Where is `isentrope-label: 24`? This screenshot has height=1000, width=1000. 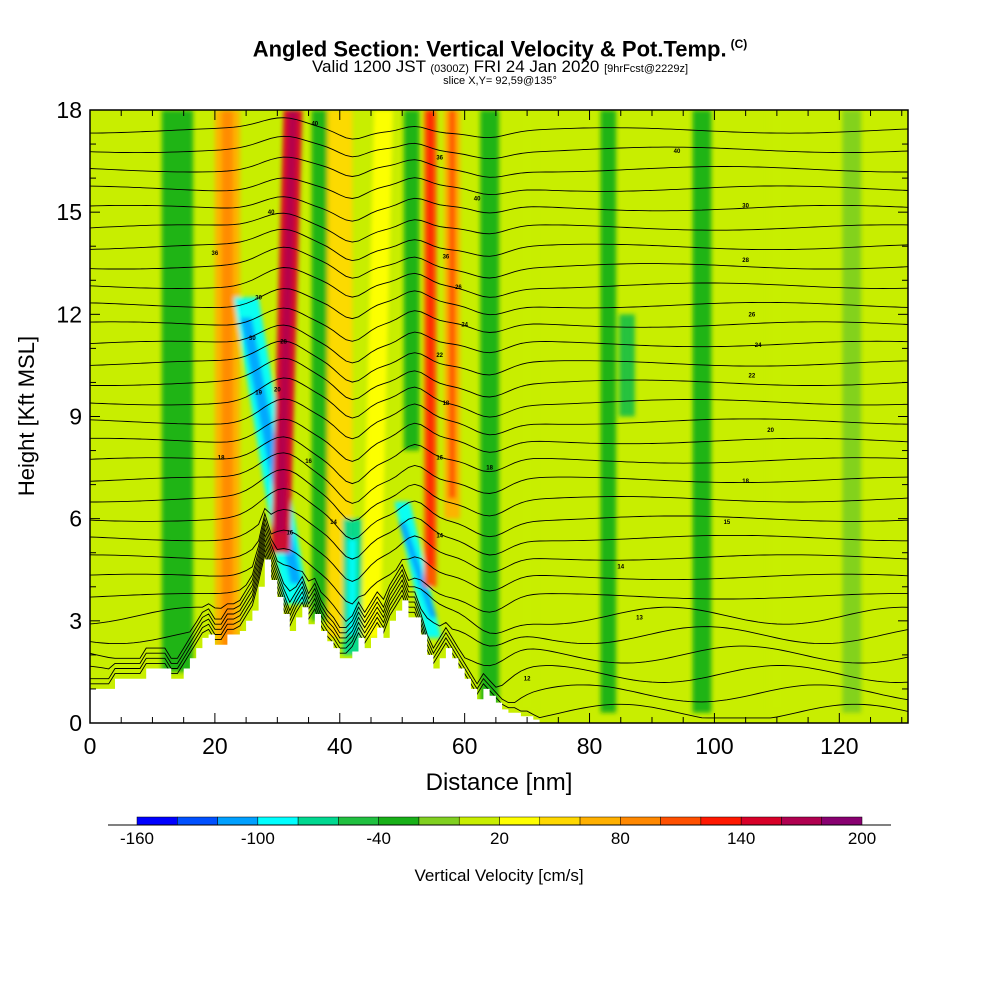
isentrope-label: 24 is located at coordinates (464, 326).